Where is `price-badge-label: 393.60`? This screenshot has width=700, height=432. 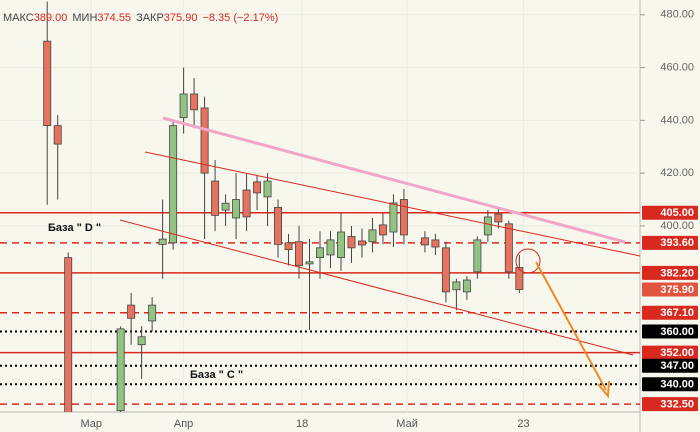
price-badge-label: 393.60 is located at coordinates (677, 243).